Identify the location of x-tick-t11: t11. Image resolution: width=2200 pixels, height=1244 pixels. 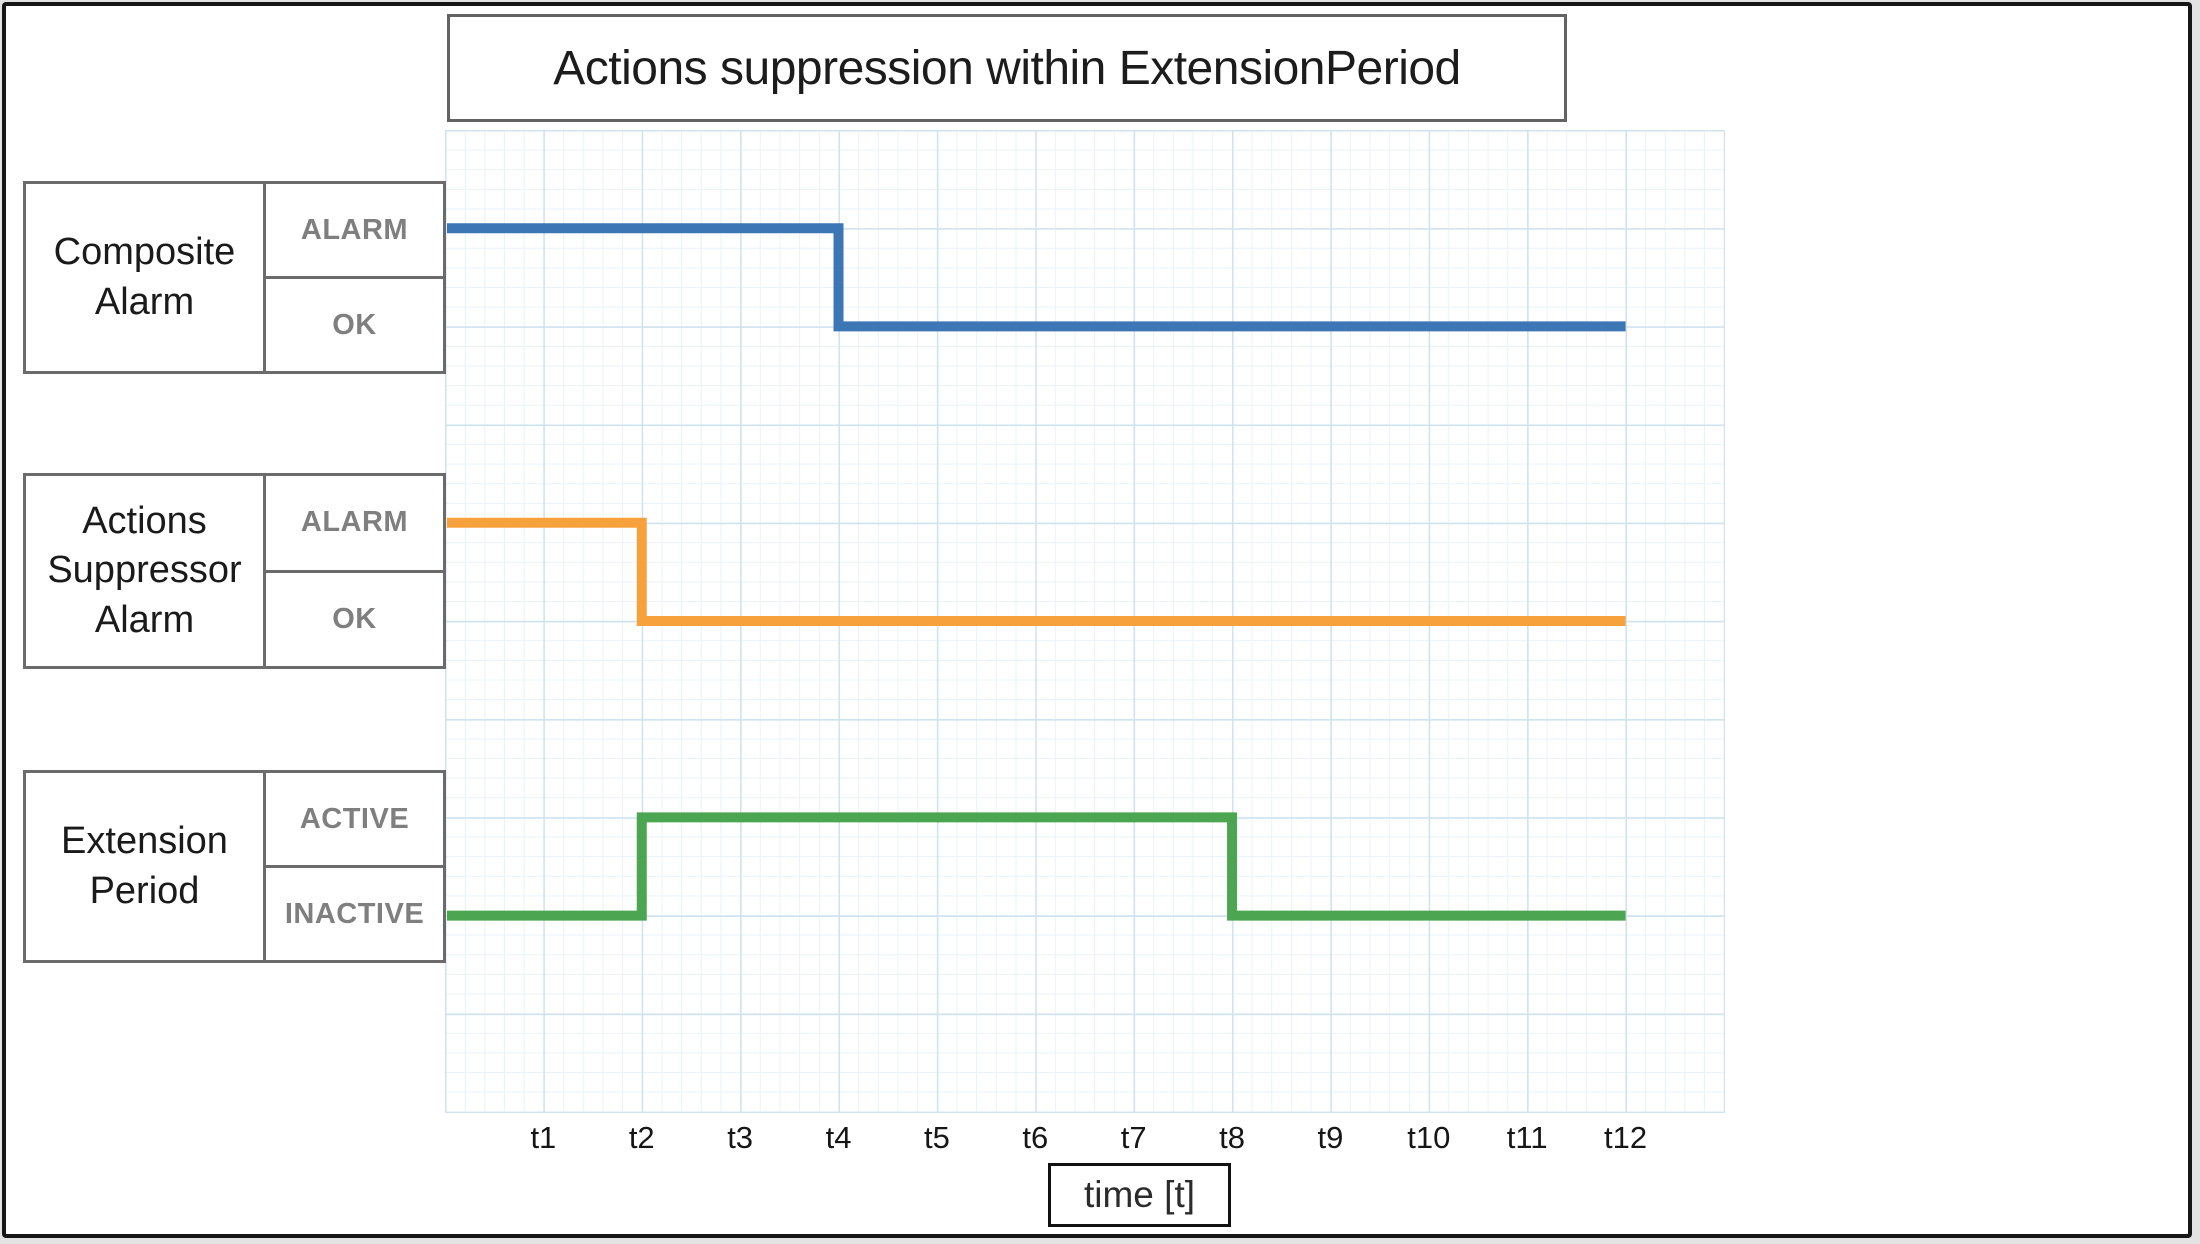
(1527, 1137).